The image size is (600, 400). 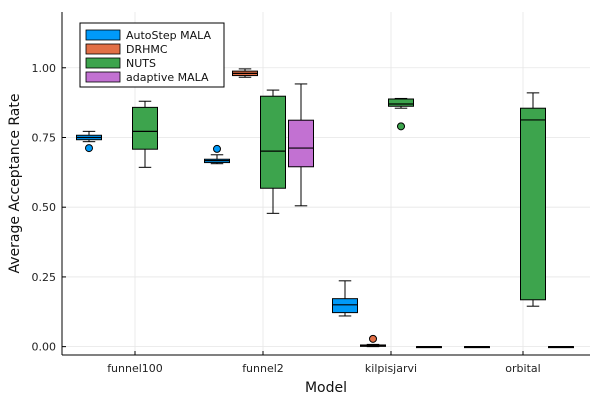 What do you see at coordinates (522, 368) in the screenshot?
I see `x-tick-label: orbital` at bounding box center [522, 368].